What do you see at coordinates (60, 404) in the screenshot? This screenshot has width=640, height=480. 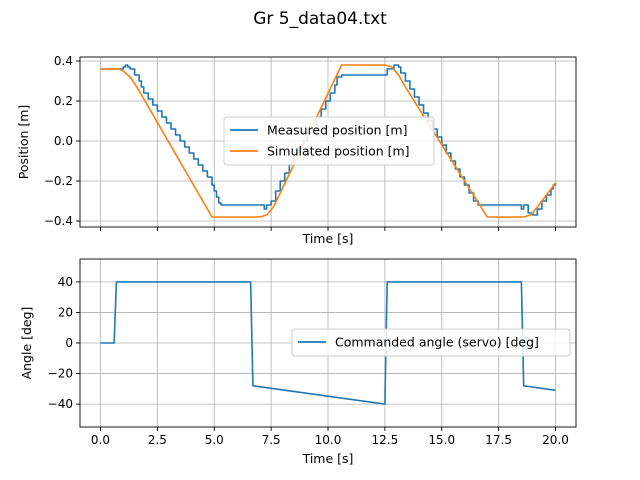 I see `y-tick-label: −40` at bounding box center [60, 404].